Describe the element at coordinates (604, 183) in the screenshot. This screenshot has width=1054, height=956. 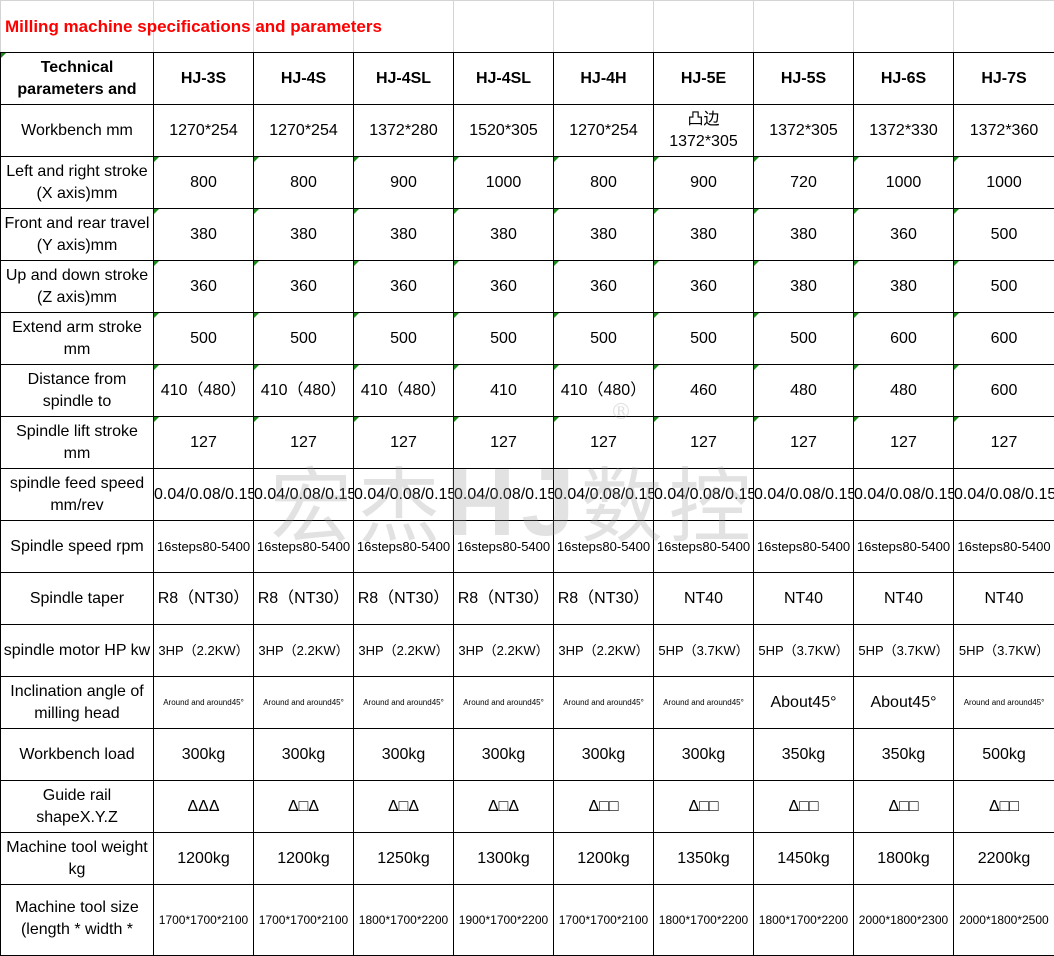
I see `value-cell: 800` at that location.